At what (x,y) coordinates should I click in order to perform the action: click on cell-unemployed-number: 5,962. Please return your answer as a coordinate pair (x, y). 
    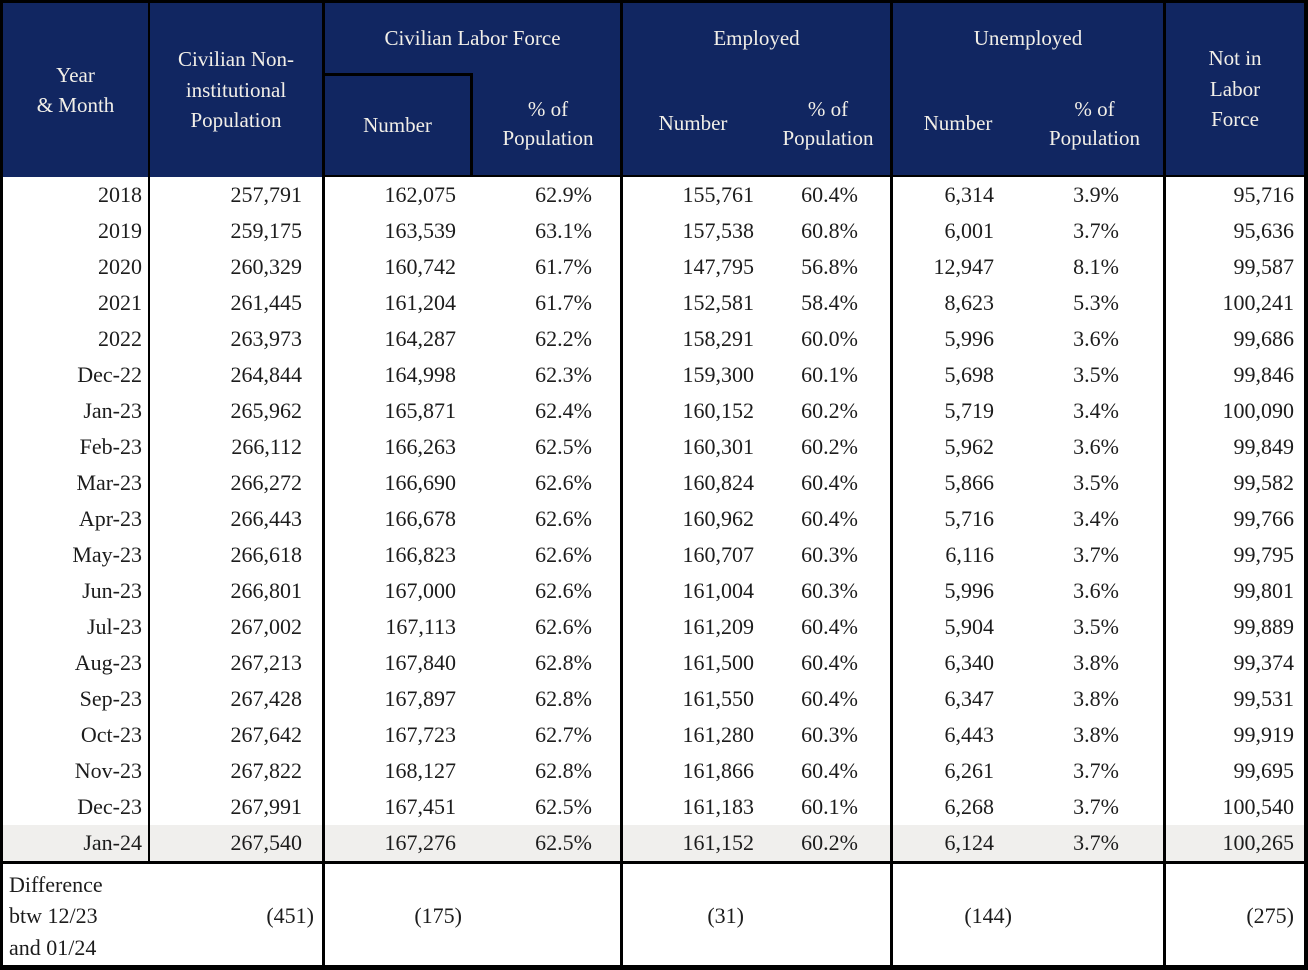
    Looking at the image, I should click on (955, 447).